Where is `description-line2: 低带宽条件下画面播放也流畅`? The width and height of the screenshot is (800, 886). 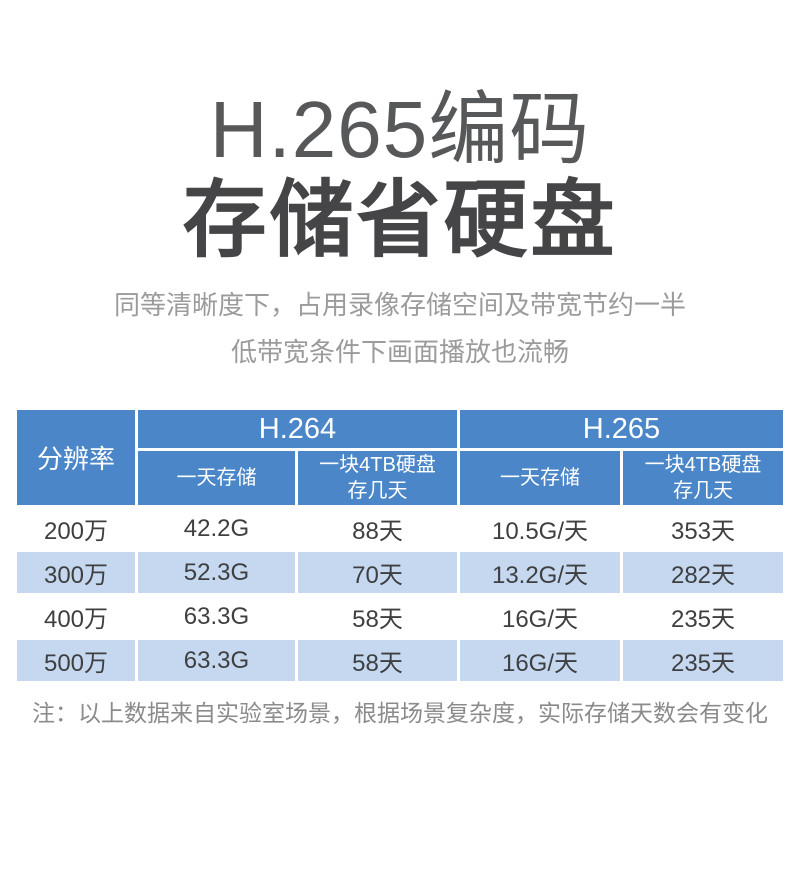 description-line2: 低带宽条件下画面播放也流畅 is located at coordinates (399, 352).